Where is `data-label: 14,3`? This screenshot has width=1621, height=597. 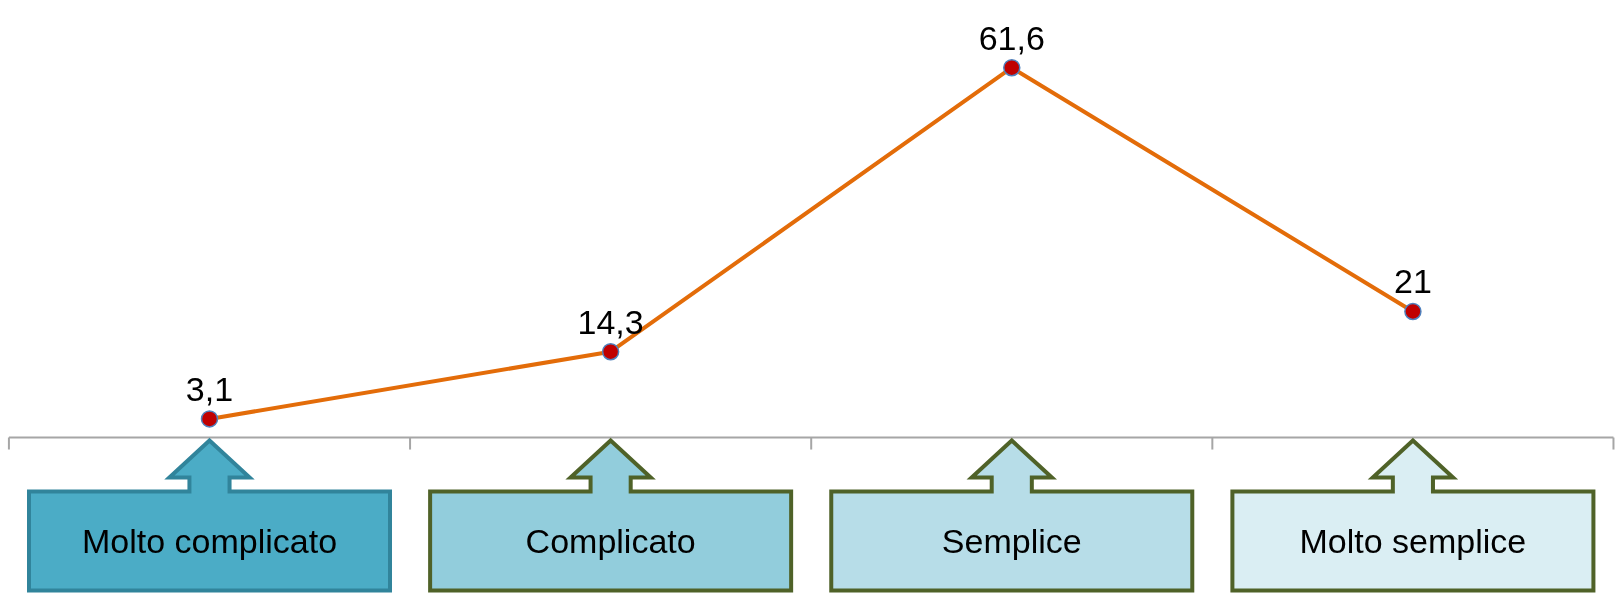 data-label: 14,3 is located at coordinates (610, 321).